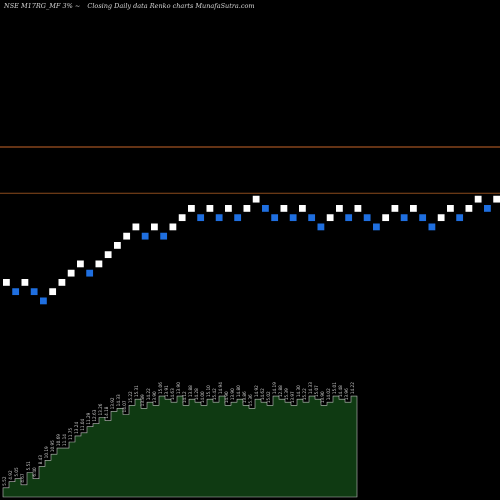 This screenshot has height=500, width=500. What do you see at coordinates (328, 394) in the screenshot?
I see `volume-label: 14.02` at bounding box center [328, 394].